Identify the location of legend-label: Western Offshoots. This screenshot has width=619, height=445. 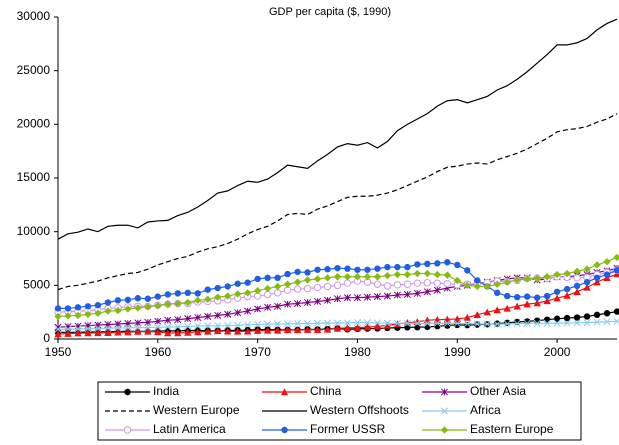
(359, 410).